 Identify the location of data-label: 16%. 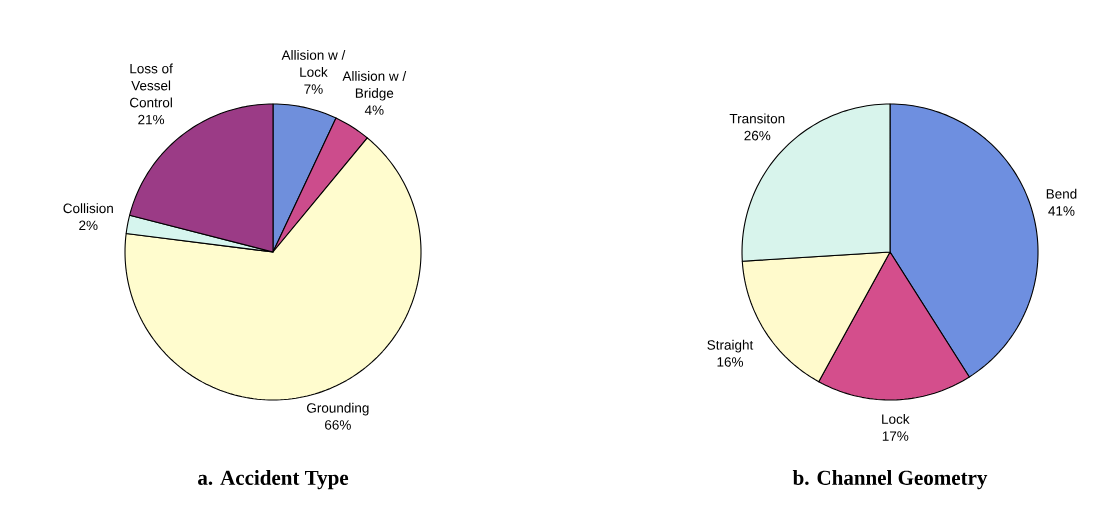
(730, 362).